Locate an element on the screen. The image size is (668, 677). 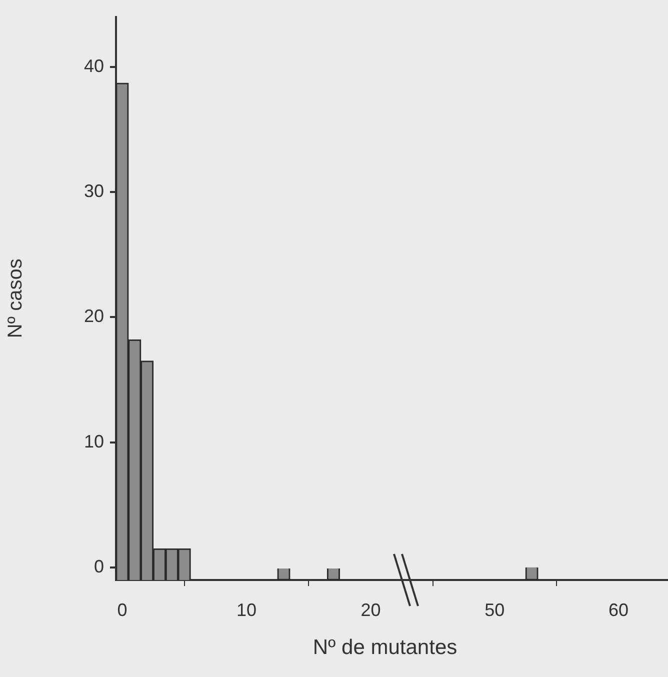
y-tick-label: 10 is located at coordinates (94, 441).